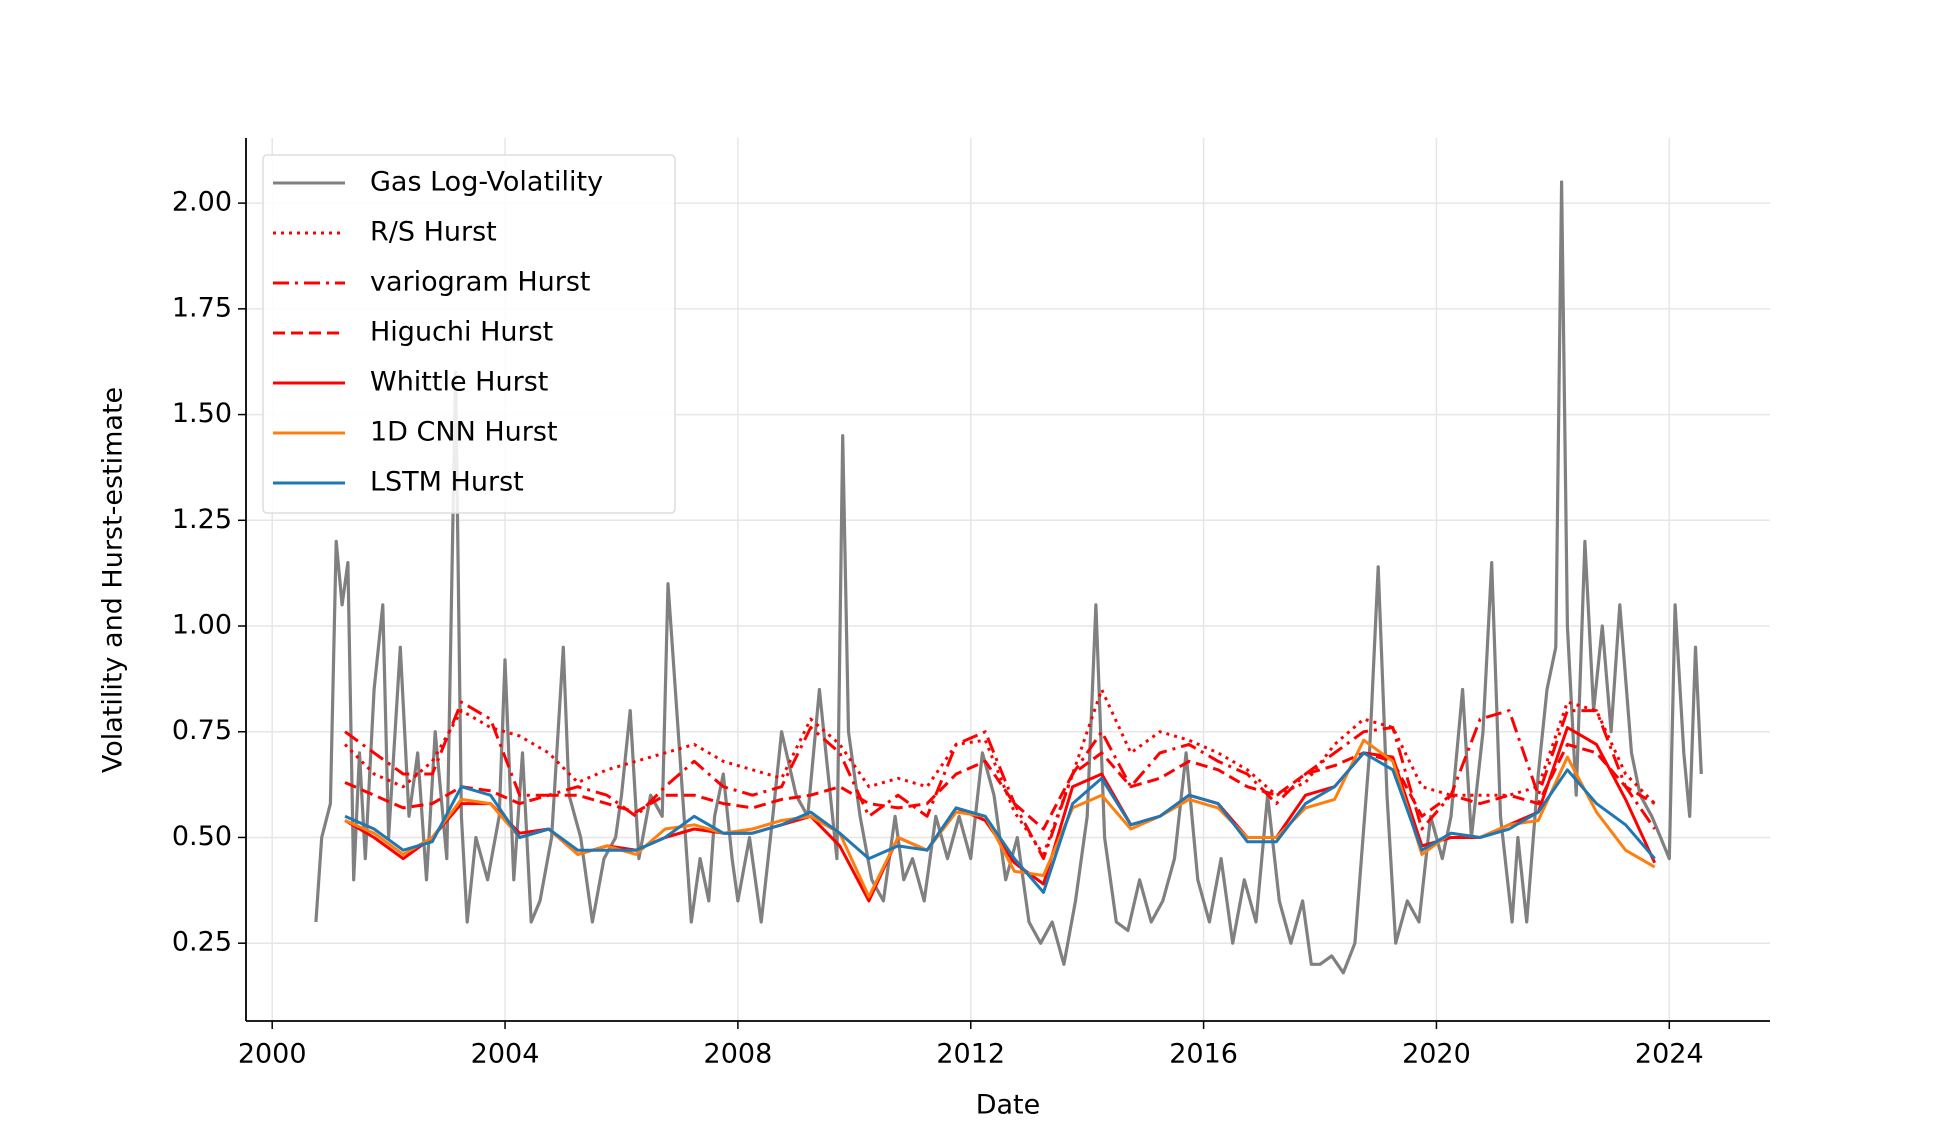 The height and width of the screenshot is (1134, 1944). I want to click on legend-label: variogram Hurst, so click(480, 282).